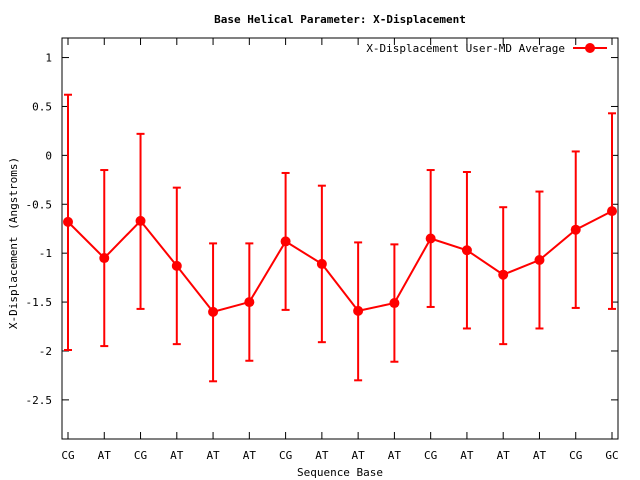 The image size is (640, 480). Describe the element at coordinates (465, 48) in the screenshot. I see `legend-label: X-Displacement User-MD Average` at that location.